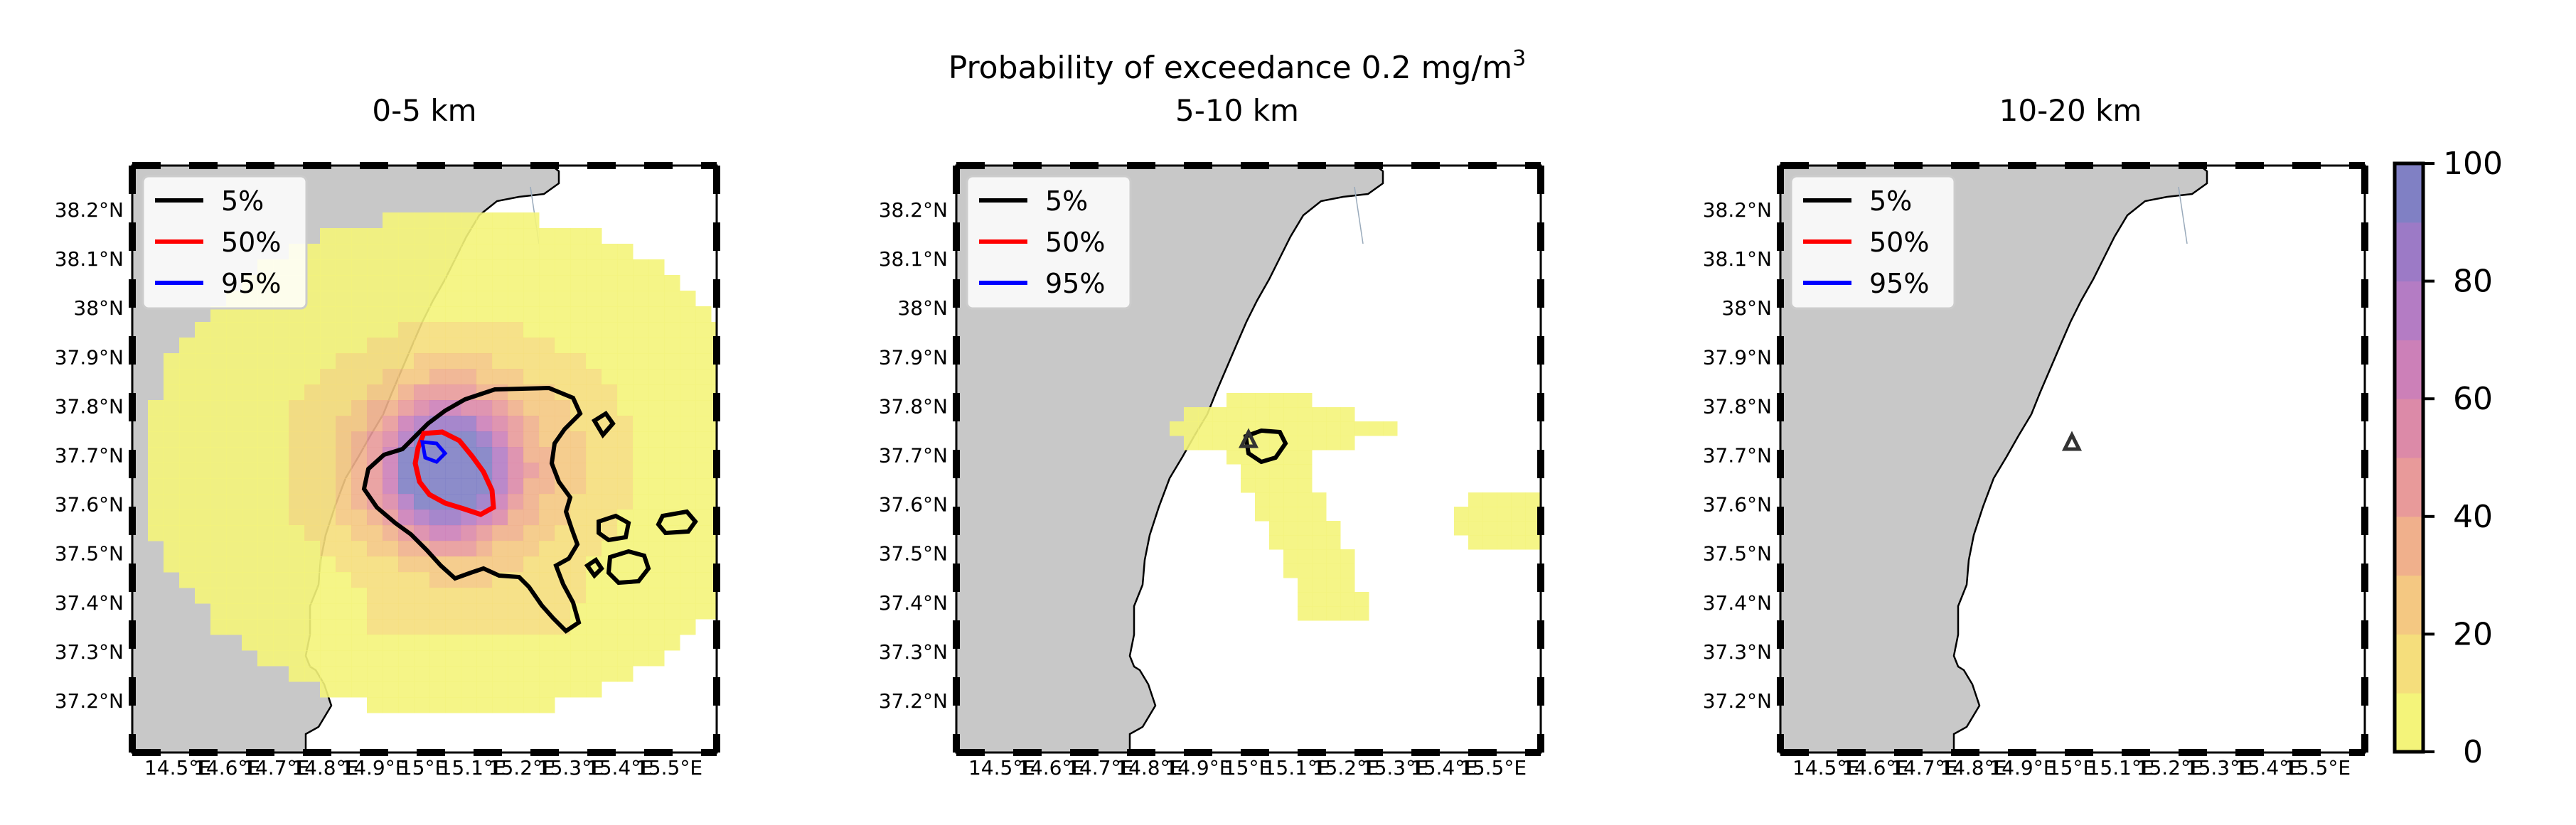 This screenshot has height=825, width=2576. What do you see at coordinates (1265, 446) in the screenshot?
I see `contour-5pct` at bounding box center [1265, 446].